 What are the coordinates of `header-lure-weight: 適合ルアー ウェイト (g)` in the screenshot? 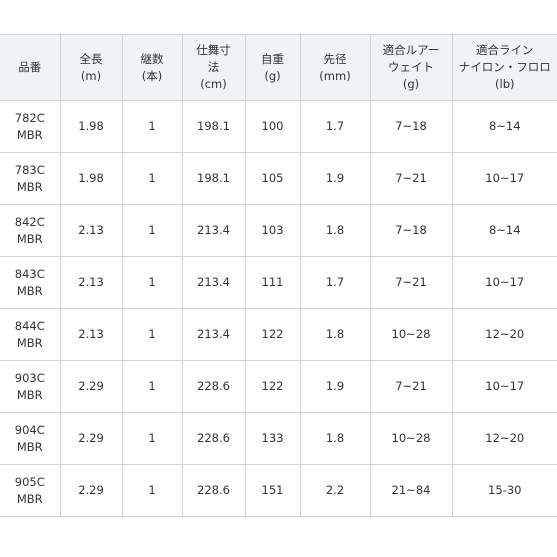 It's located at (411, 67).